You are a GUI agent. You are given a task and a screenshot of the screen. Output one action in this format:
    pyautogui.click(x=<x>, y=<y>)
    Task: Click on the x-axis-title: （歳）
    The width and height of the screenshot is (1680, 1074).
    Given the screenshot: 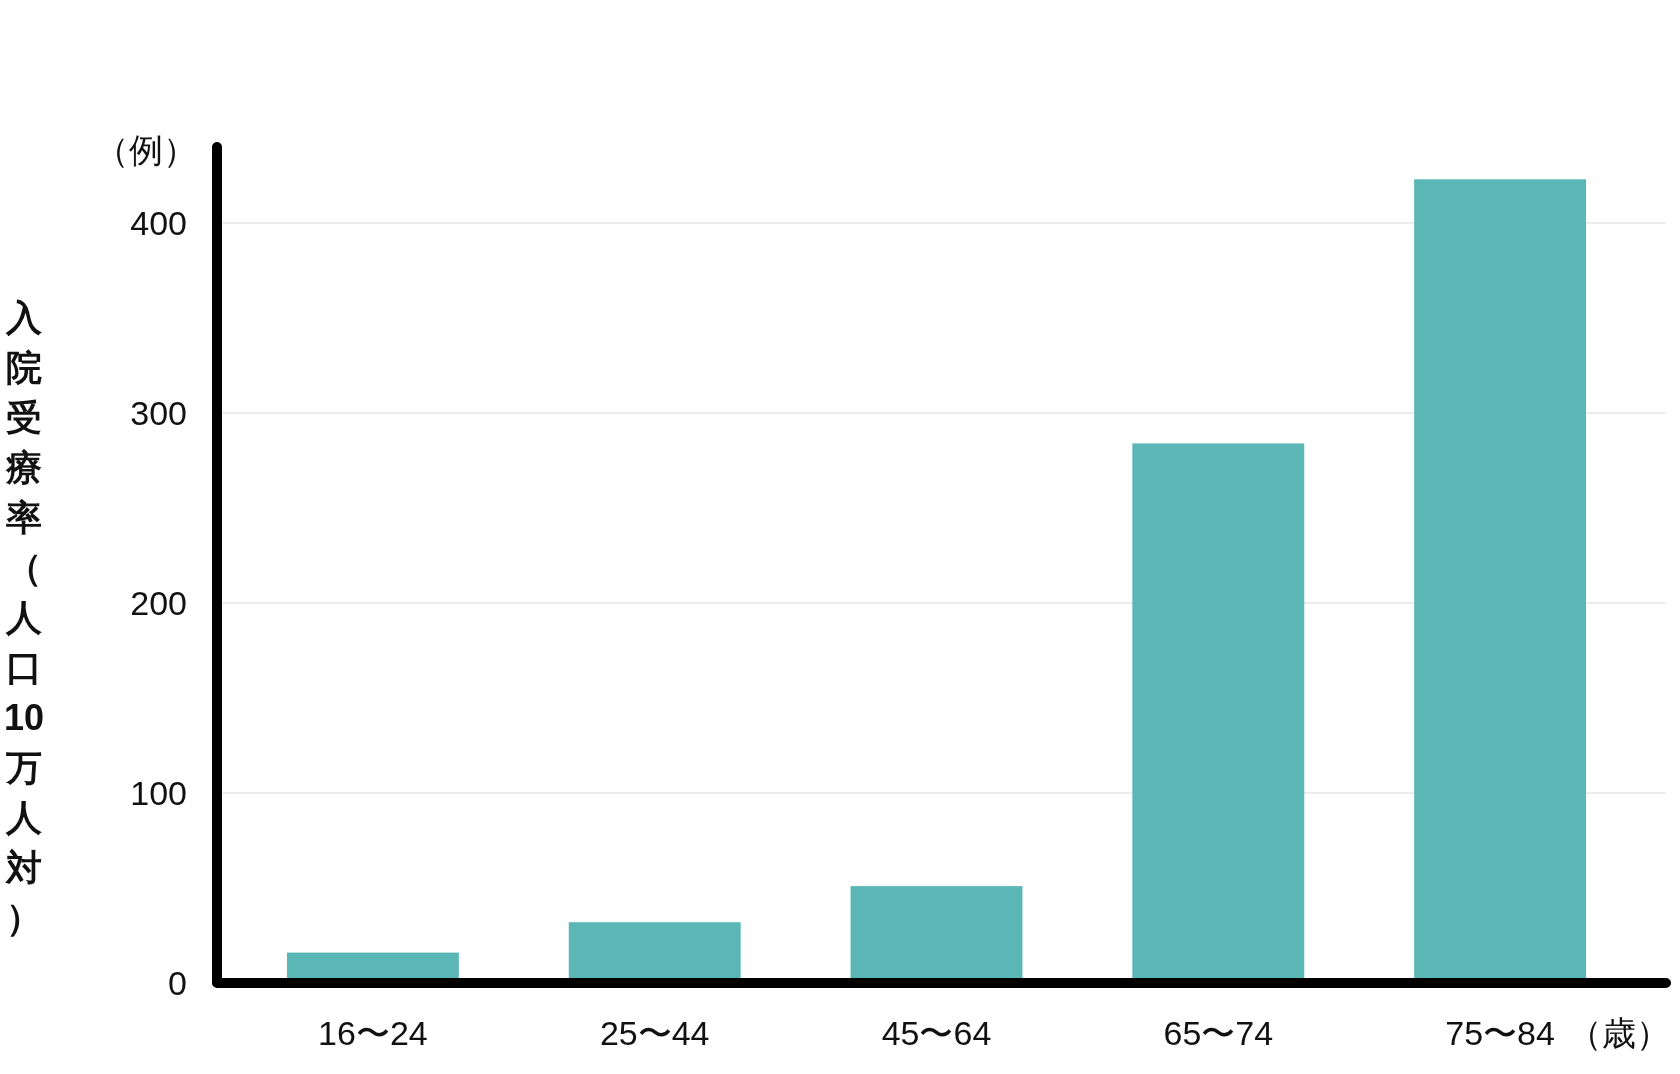 What is the action you would take?
    pyautogui.click(x=1619, y=1033)
    